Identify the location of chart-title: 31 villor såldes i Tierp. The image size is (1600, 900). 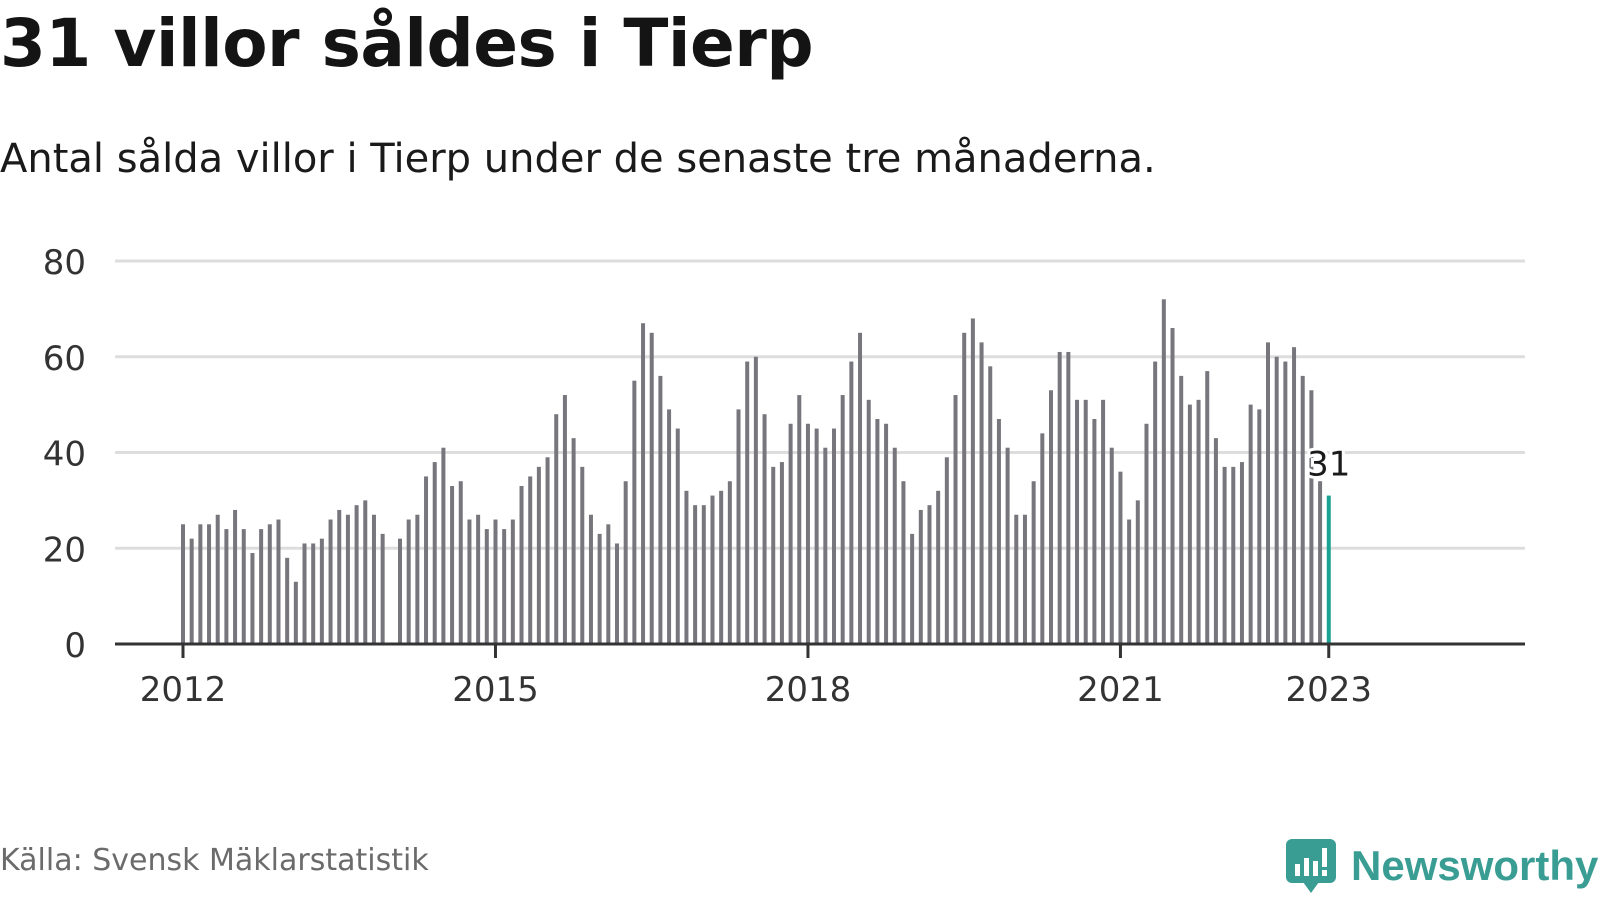
(407, 43).